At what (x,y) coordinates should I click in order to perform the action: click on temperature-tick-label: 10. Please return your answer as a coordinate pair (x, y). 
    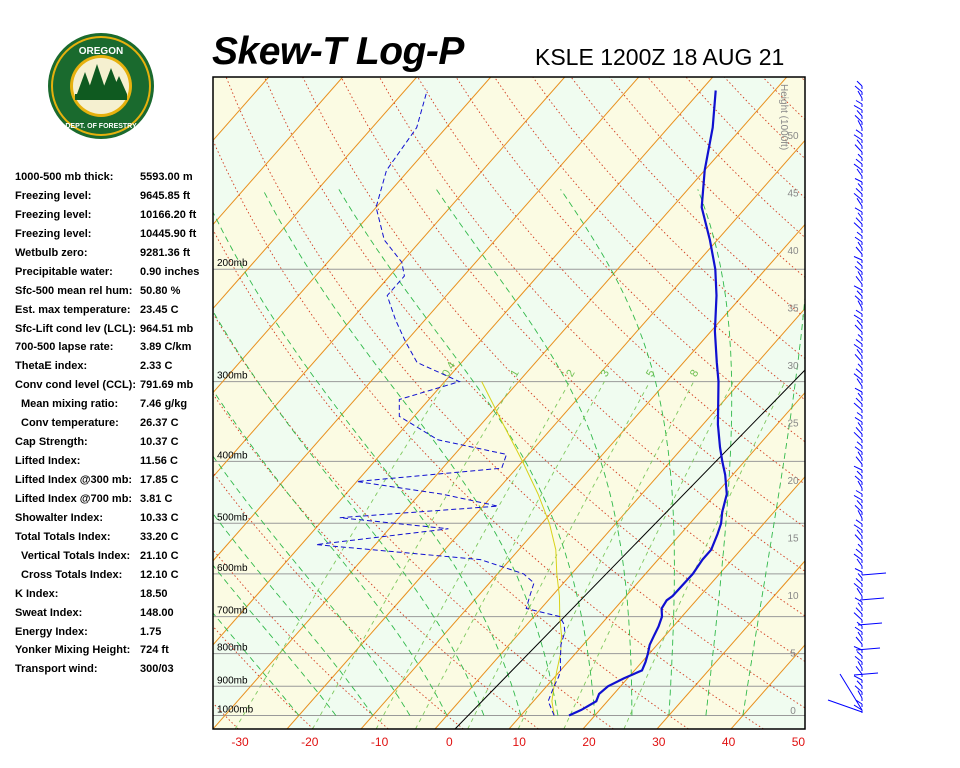
    Looking at the image, I should click on (520, 742).